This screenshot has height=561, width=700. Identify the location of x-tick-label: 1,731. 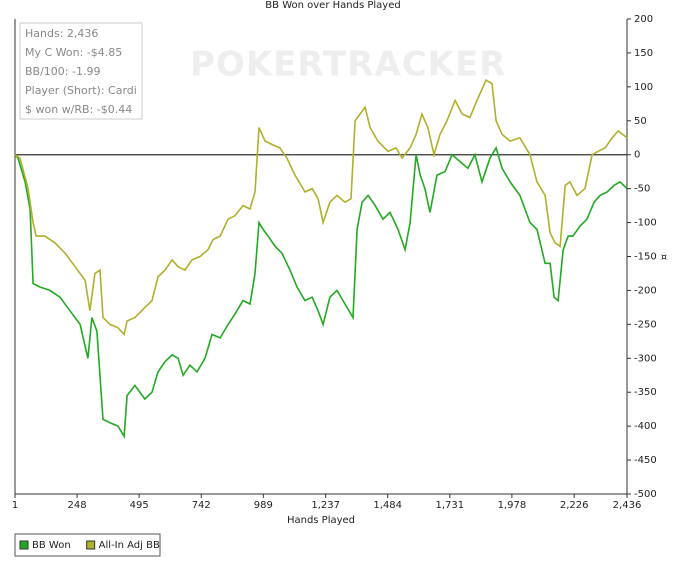
(449, 505).